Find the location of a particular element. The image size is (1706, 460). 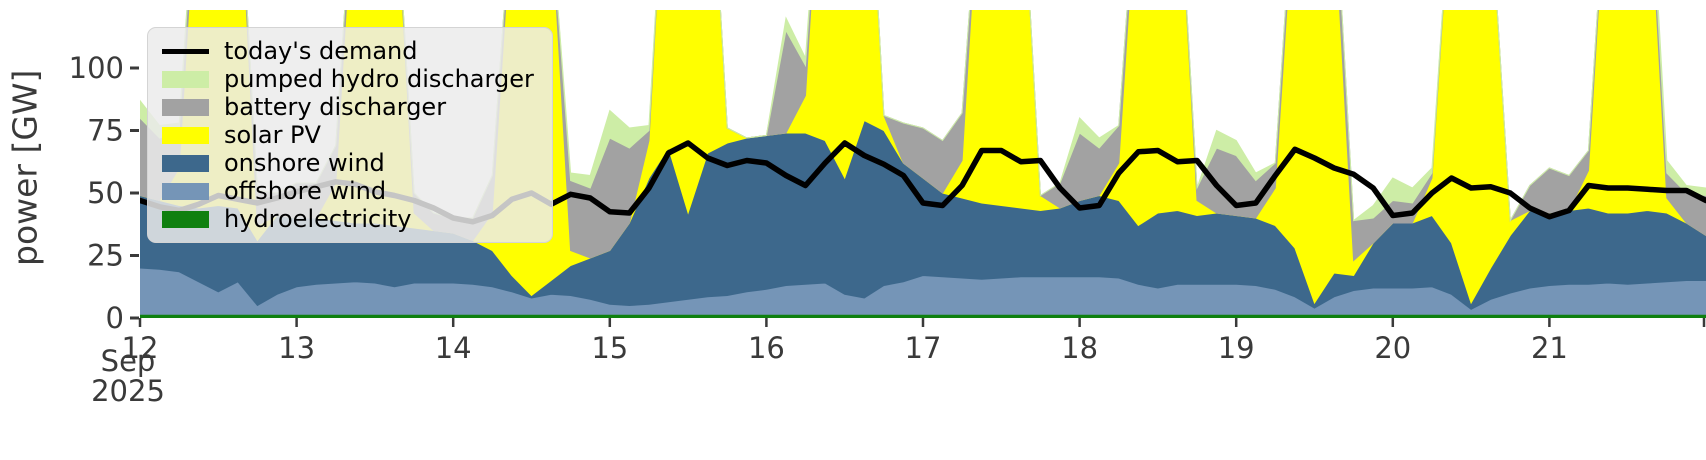

legend-label: pumped hydro discharger is located at coordinates (379, 79).